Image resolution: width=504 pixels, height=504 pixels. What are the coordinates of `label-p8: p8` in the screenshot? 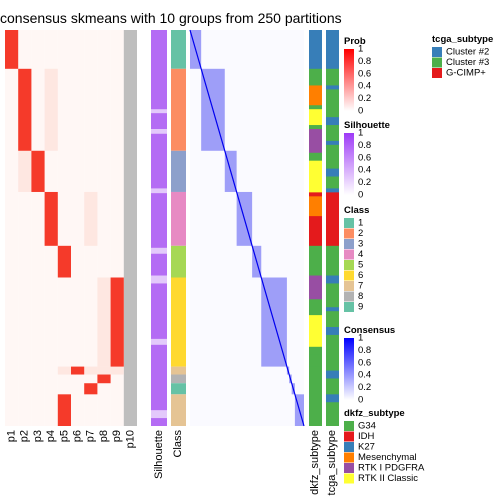 It's located at (104, 436).